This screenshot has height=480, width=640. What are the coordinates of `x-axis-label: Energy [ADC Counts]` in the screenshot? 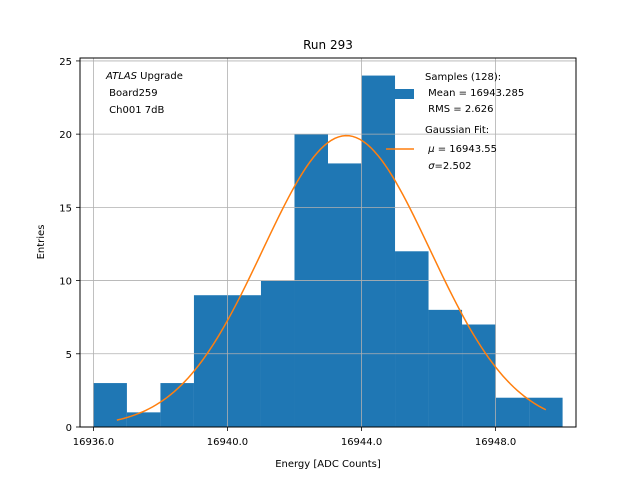 It's located at (328, 464).